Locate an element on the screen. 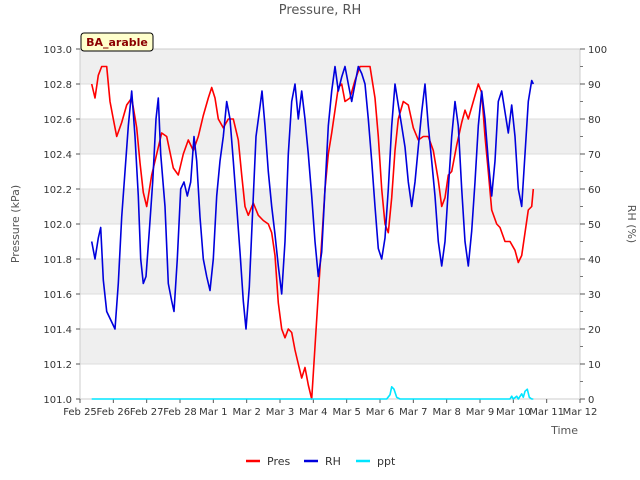 The height and width of the screenshot is (480, 640). x-tick-label: Mar 5 is located at coordinates (346, 412).